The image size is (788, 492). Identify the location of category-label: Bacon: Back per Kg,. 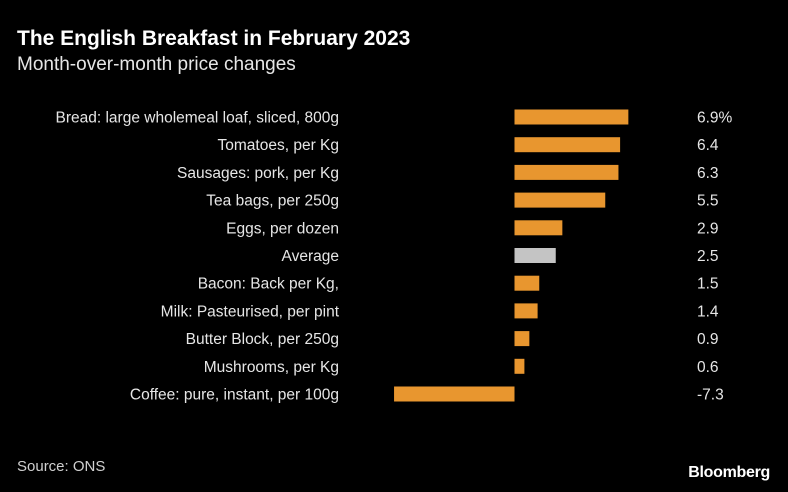
(268, 284).